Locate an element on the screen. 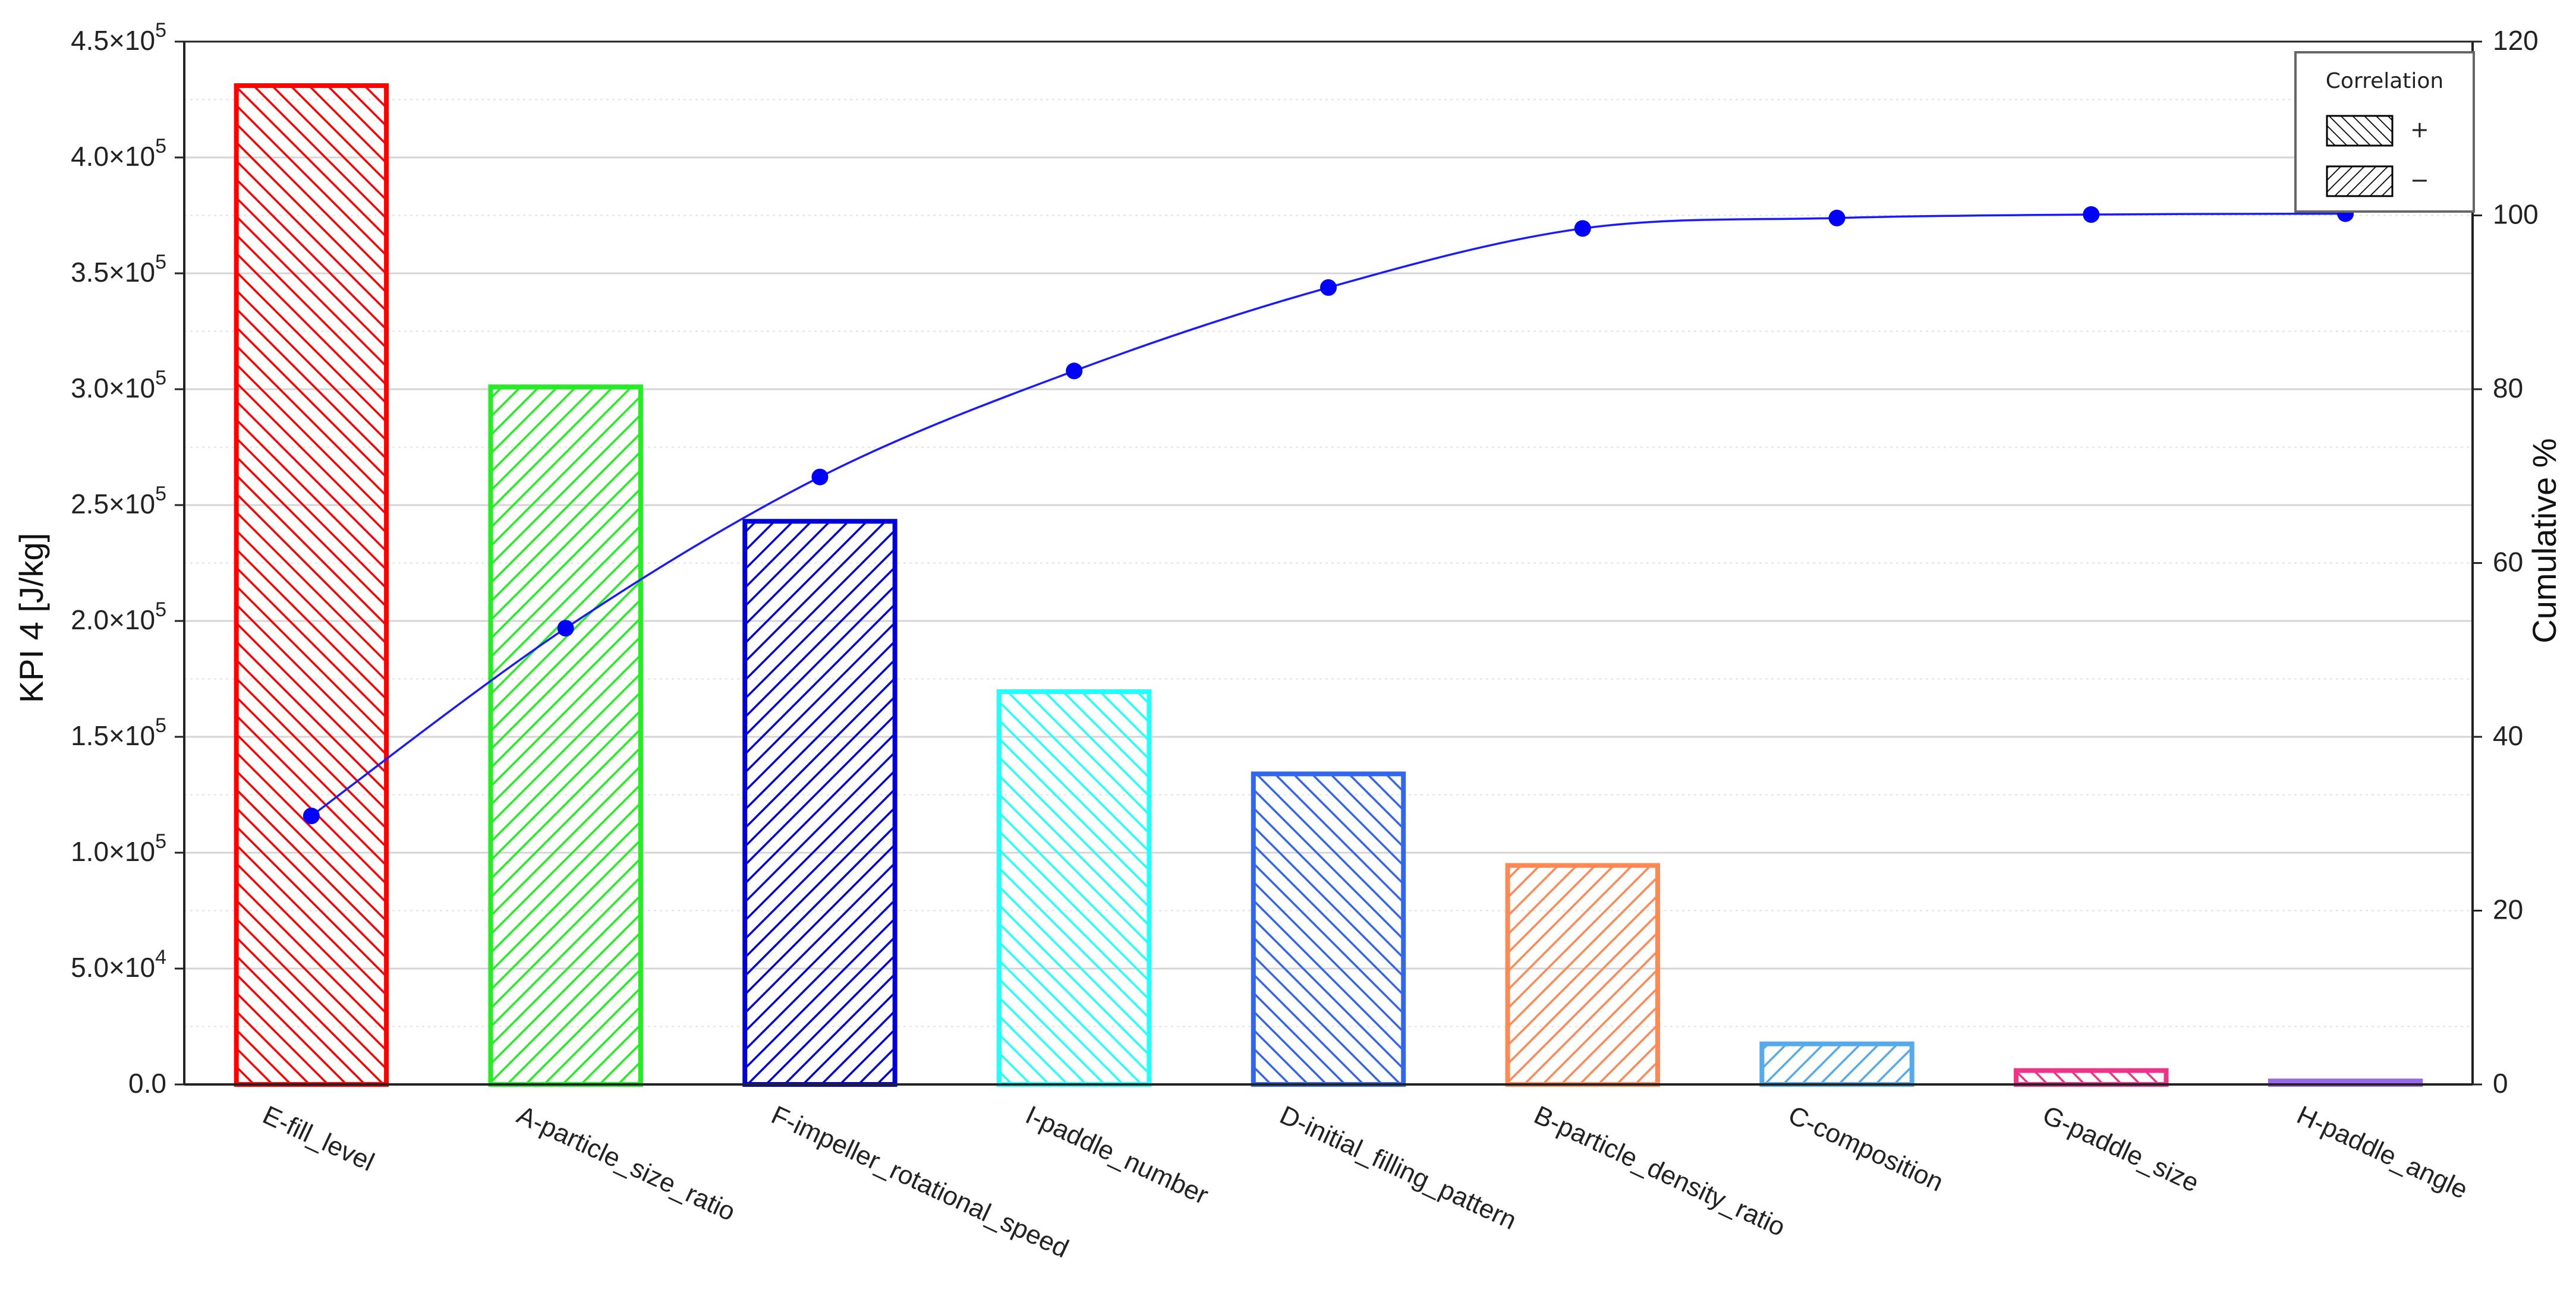 This screenshot has width=2576, height=1315. category-label: B-particle_density_ratio is located at coordinates (1660, 1172).